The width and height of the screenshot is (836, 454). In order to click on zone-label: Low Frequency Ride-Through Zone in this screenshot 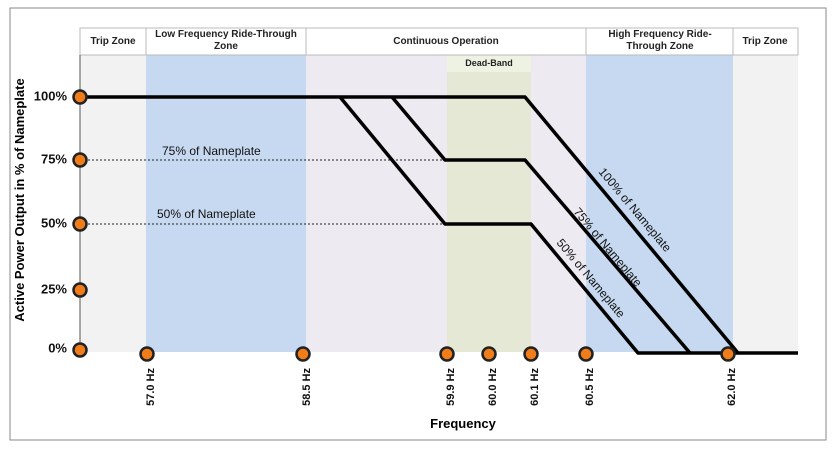, I will do `click(226, 40)`.